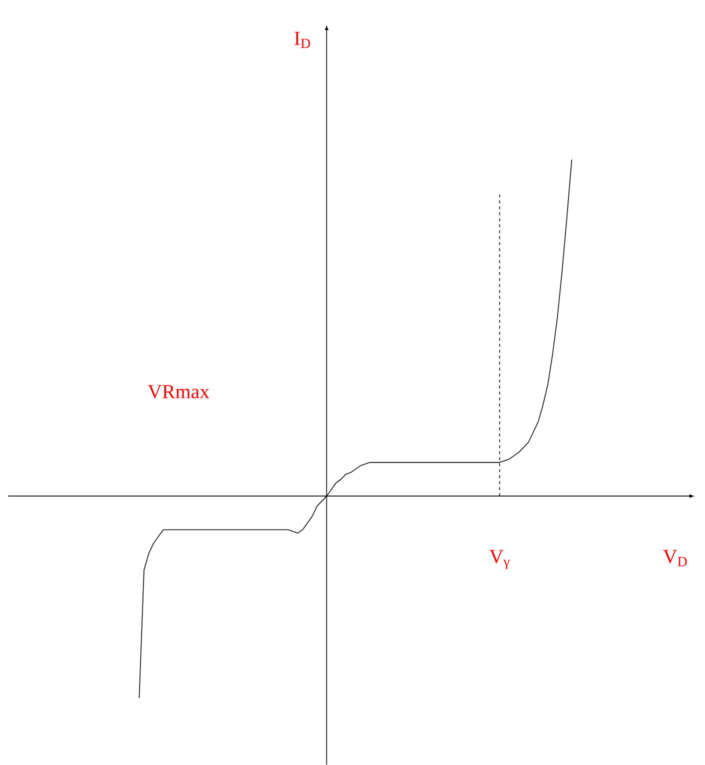 This screenshot has width=705, height=765. What do you see at coordinates (500, 560) in the screenshot?
I see `annotation: V$_{γ}$` at bounding box center [500, 560].